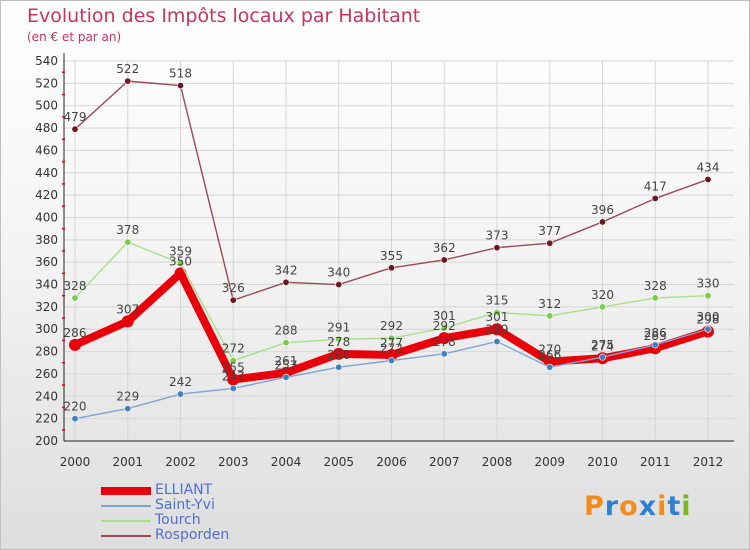 Image resolution: width=750 pixels, height=550 pixels. What do you see at coordinates (46, 285) in the screenshot?
I see `y-tick-label: 340` at bounding box center [46, 285].